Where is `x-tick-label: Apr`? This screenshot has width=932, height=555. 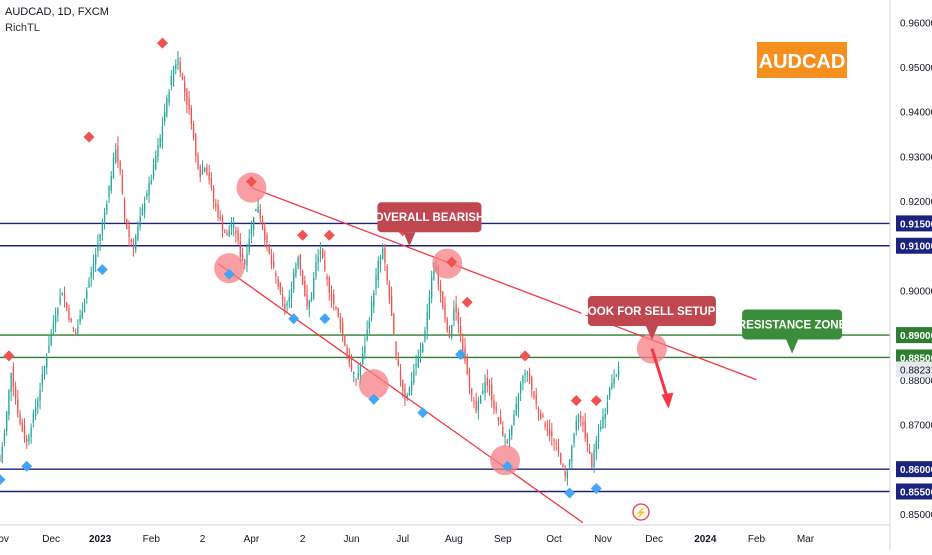
x-tick-label: Apr is located at coordinates (252, 539).